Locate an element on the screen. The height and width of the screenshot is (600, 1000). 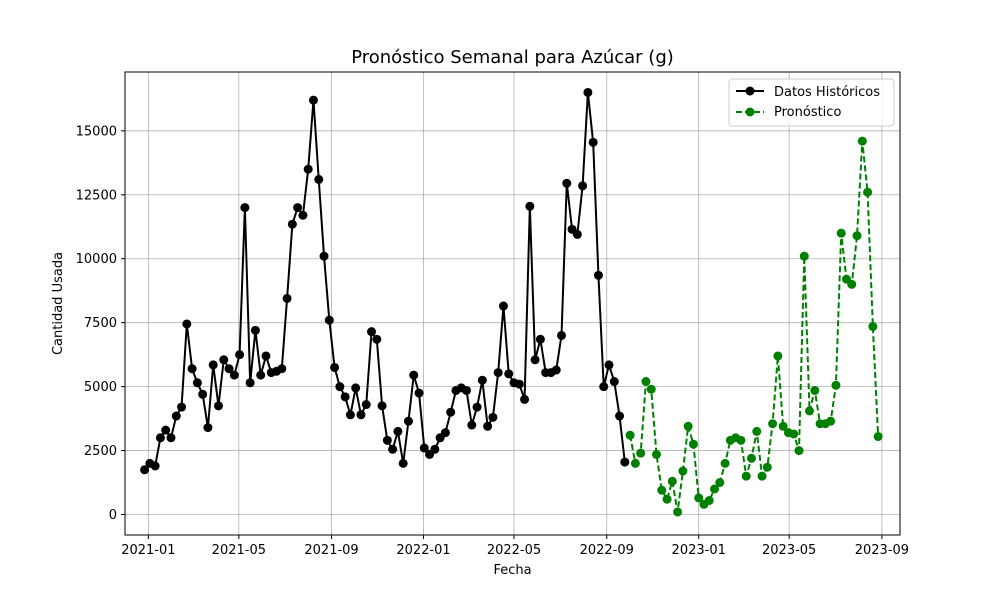
y-axis-label: Cantidad Usada is located at coordinates (58, 303).